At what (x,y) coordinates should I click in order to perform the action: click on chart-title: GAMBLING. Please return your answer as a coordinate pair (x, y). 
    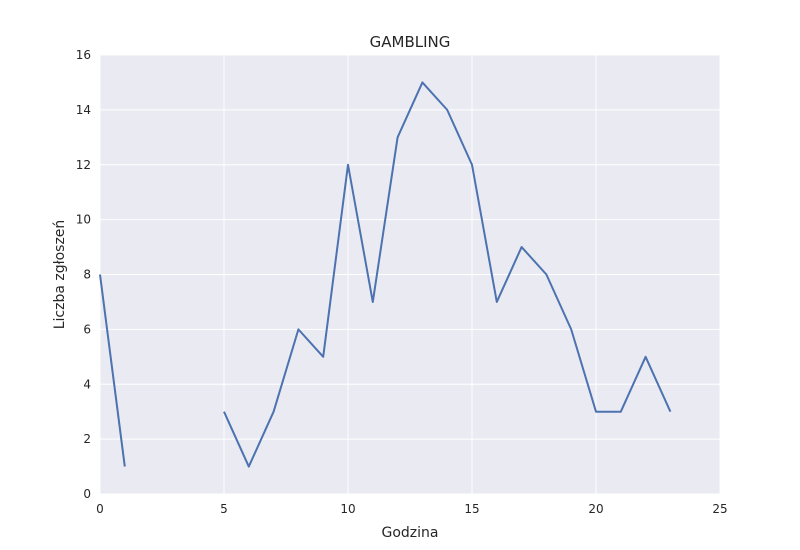
    Looking at the image, I should click on (410, 42).